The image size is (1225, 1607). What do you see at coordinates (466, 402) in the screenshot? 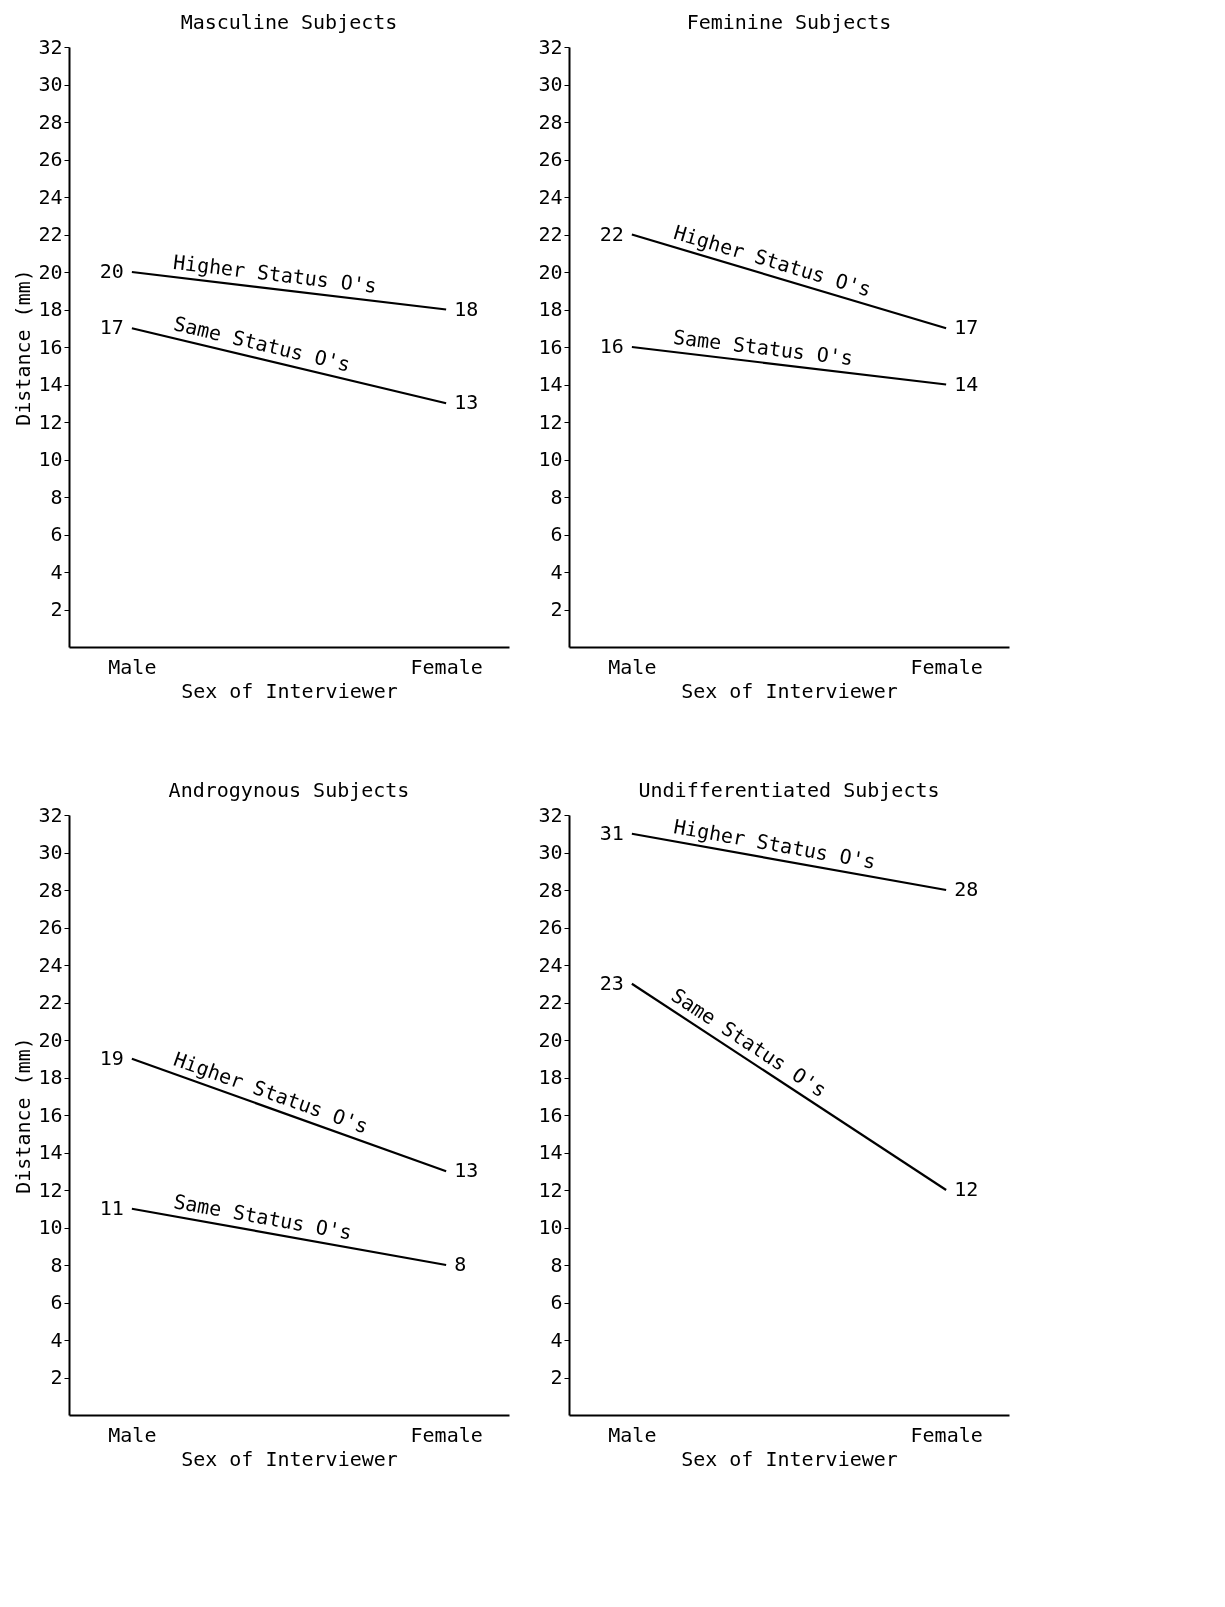
I see `data-label: 13` at bounding box center [466, 402].